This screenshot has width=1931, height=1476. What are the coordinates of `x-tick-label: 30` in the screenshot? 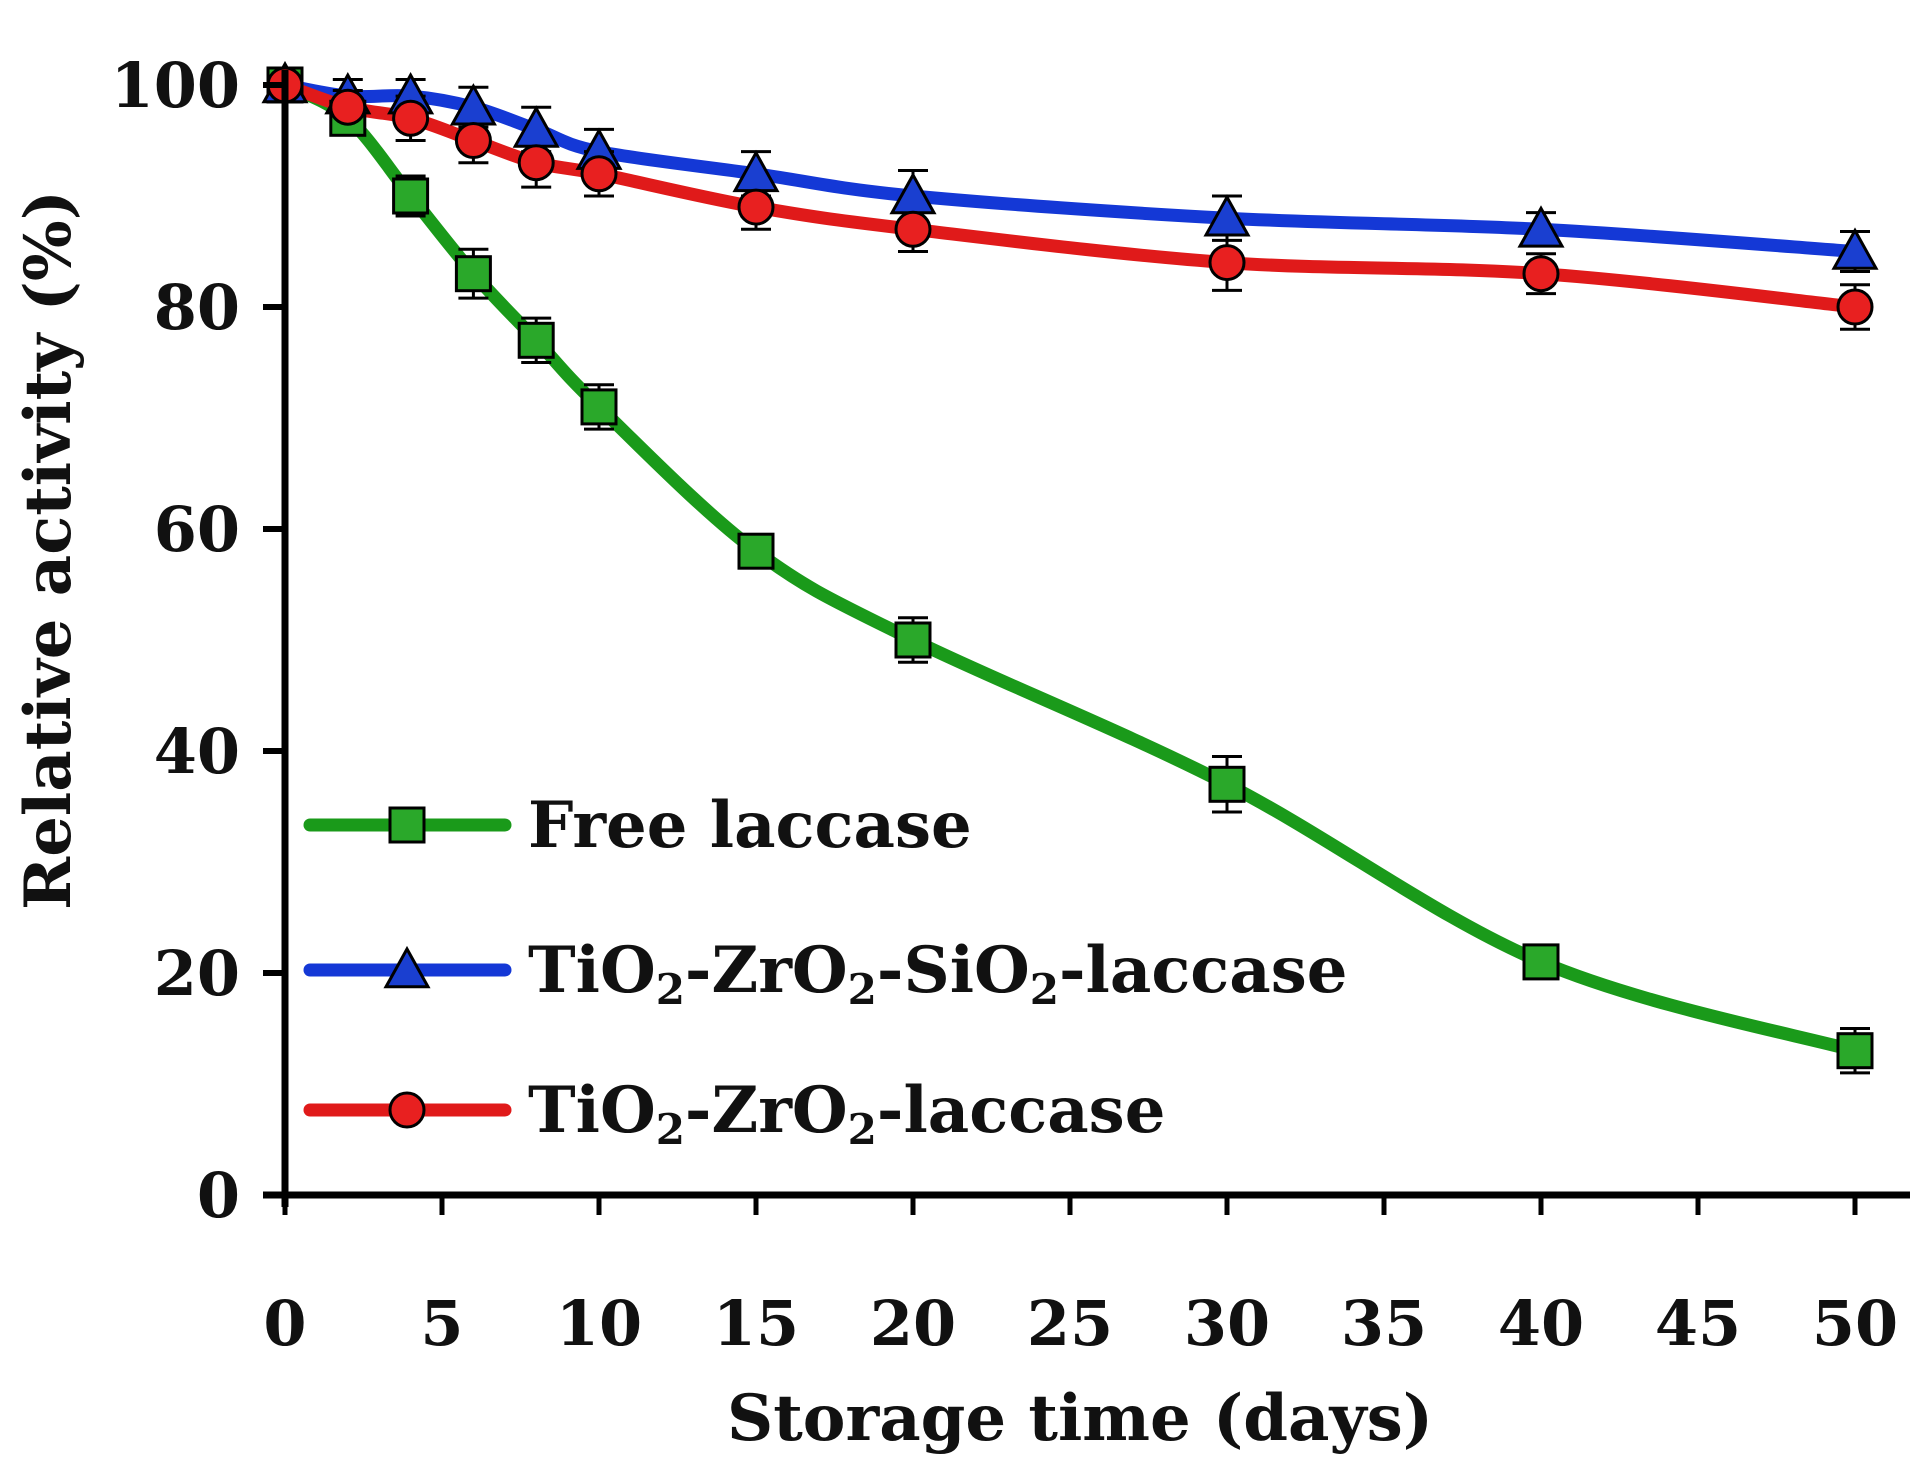 It's located at (1227, 1323).